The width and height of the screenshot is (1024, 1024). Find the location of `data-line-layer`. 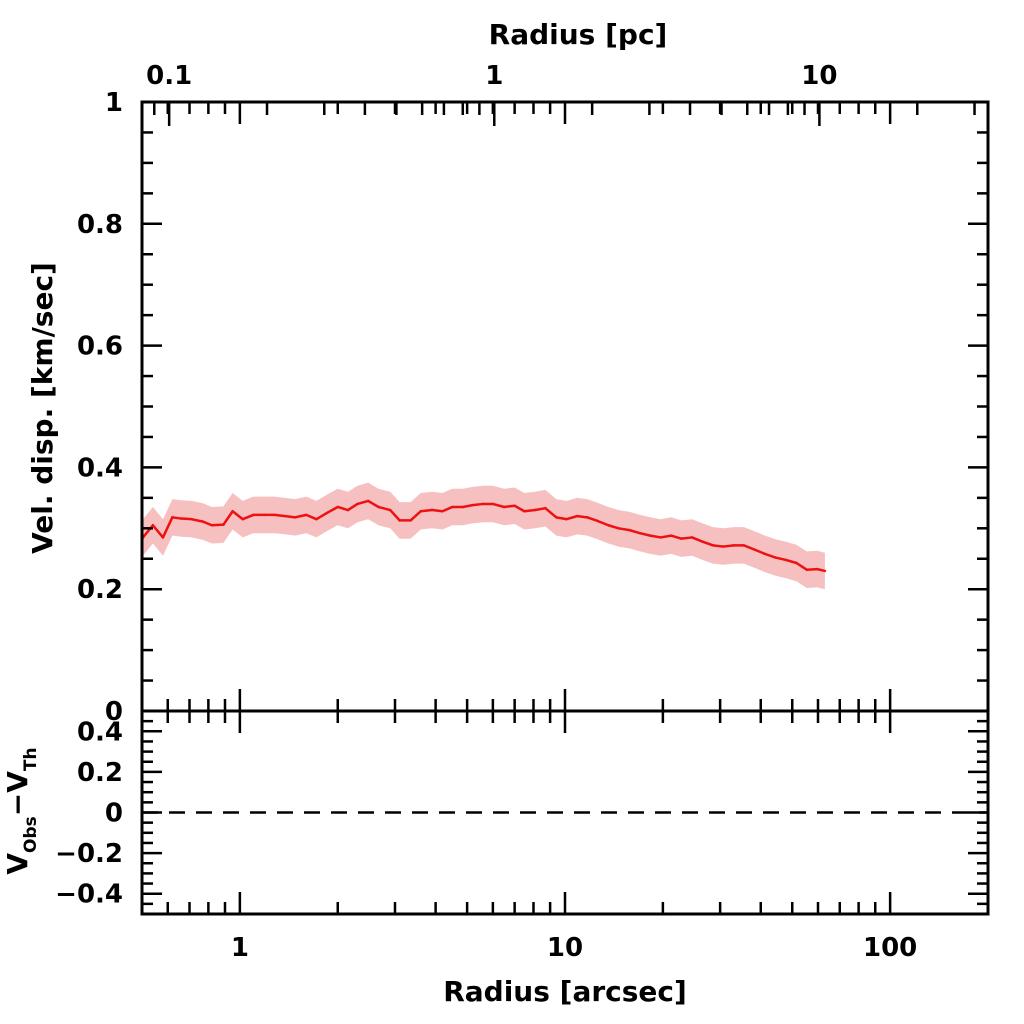

data-line-layer is located at coordinates (483, 536).